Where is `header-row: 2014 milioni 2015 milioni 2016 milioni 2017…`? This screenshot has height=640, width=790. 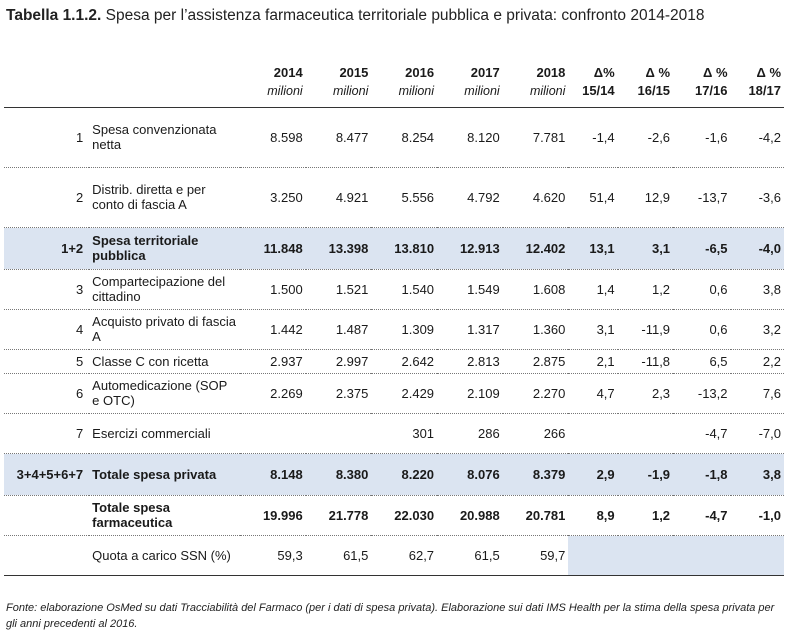 header-row: 2014 milioni 2015 milioni 2016 milioni 2017… is located at coordinates (394, 82).